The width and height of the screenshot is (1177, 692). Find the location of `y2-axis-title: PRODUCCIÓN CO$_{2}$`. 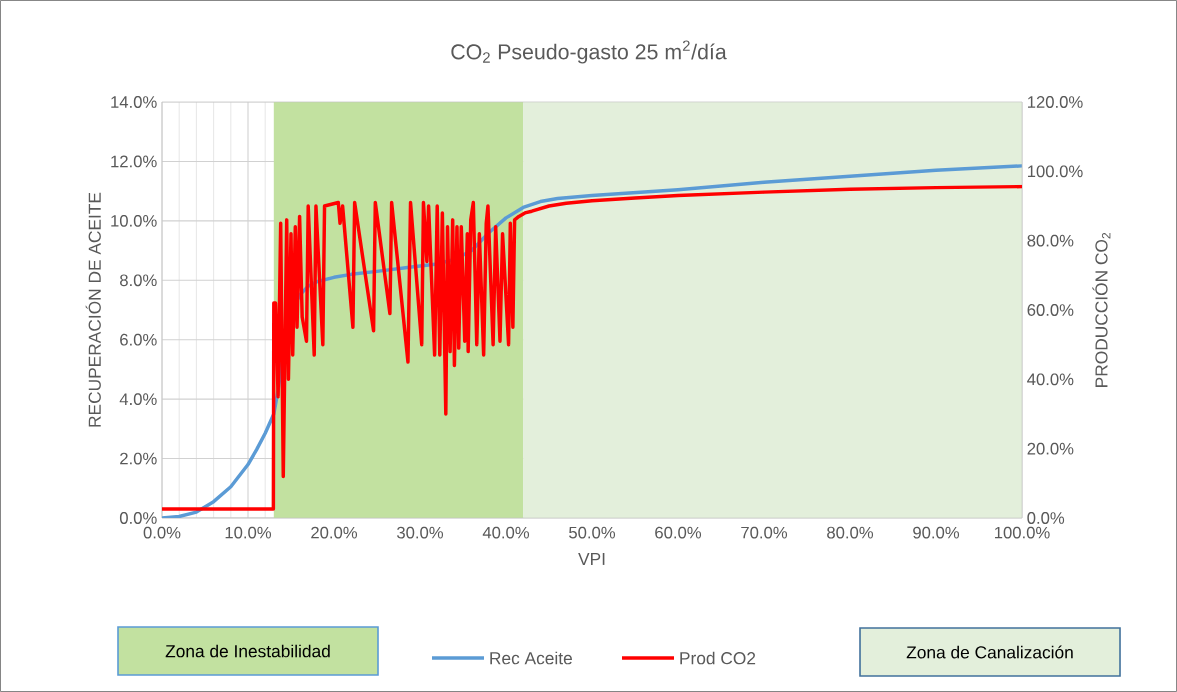

y2-axis-title: PRODUCCIÓN CO$_{2}$ is located at coordinates (1101, 309).